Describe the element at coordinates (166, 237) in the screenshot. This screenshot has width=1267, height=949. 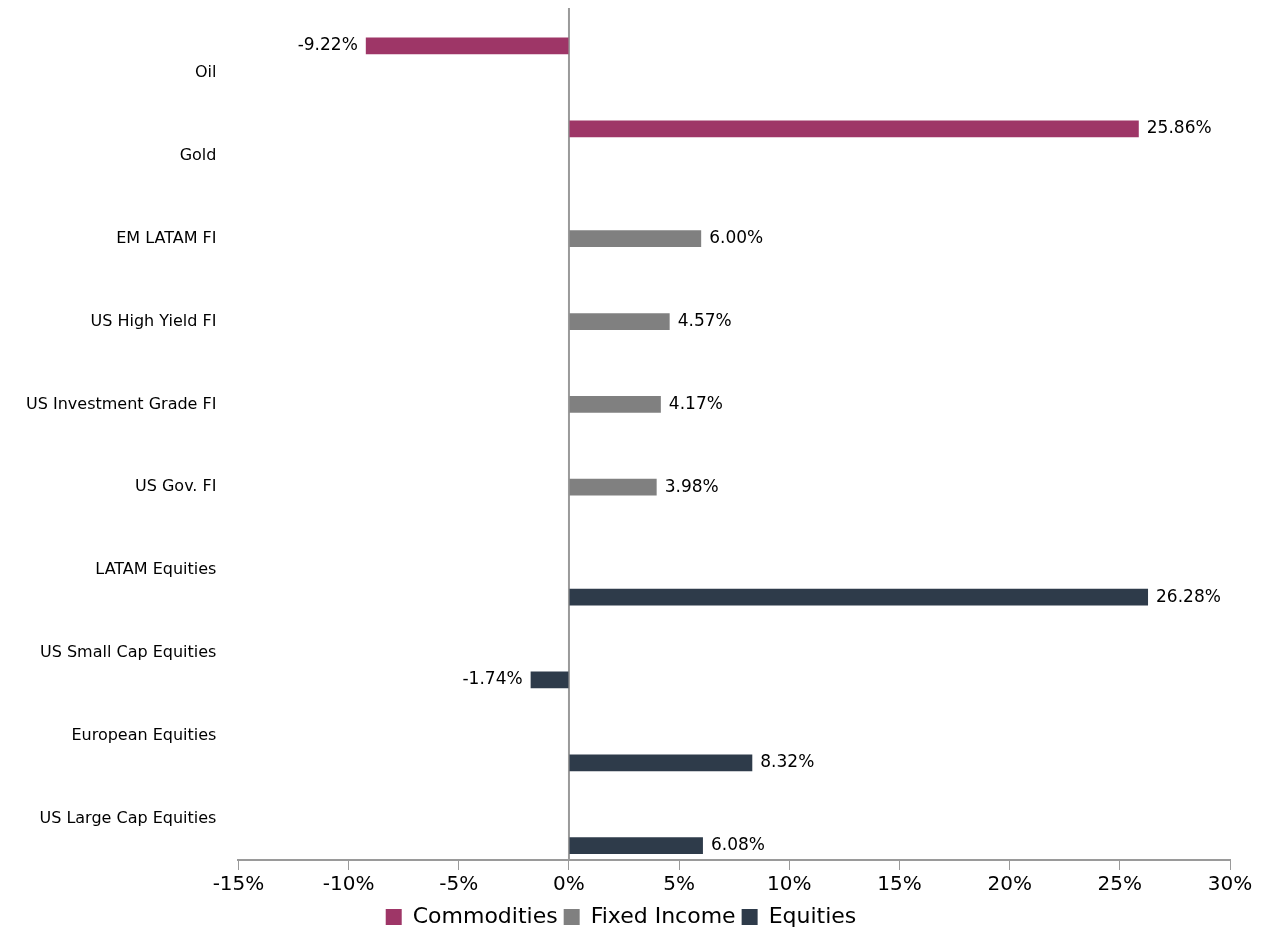
I see `y-tick-label: EM LATAM FI` at that location.